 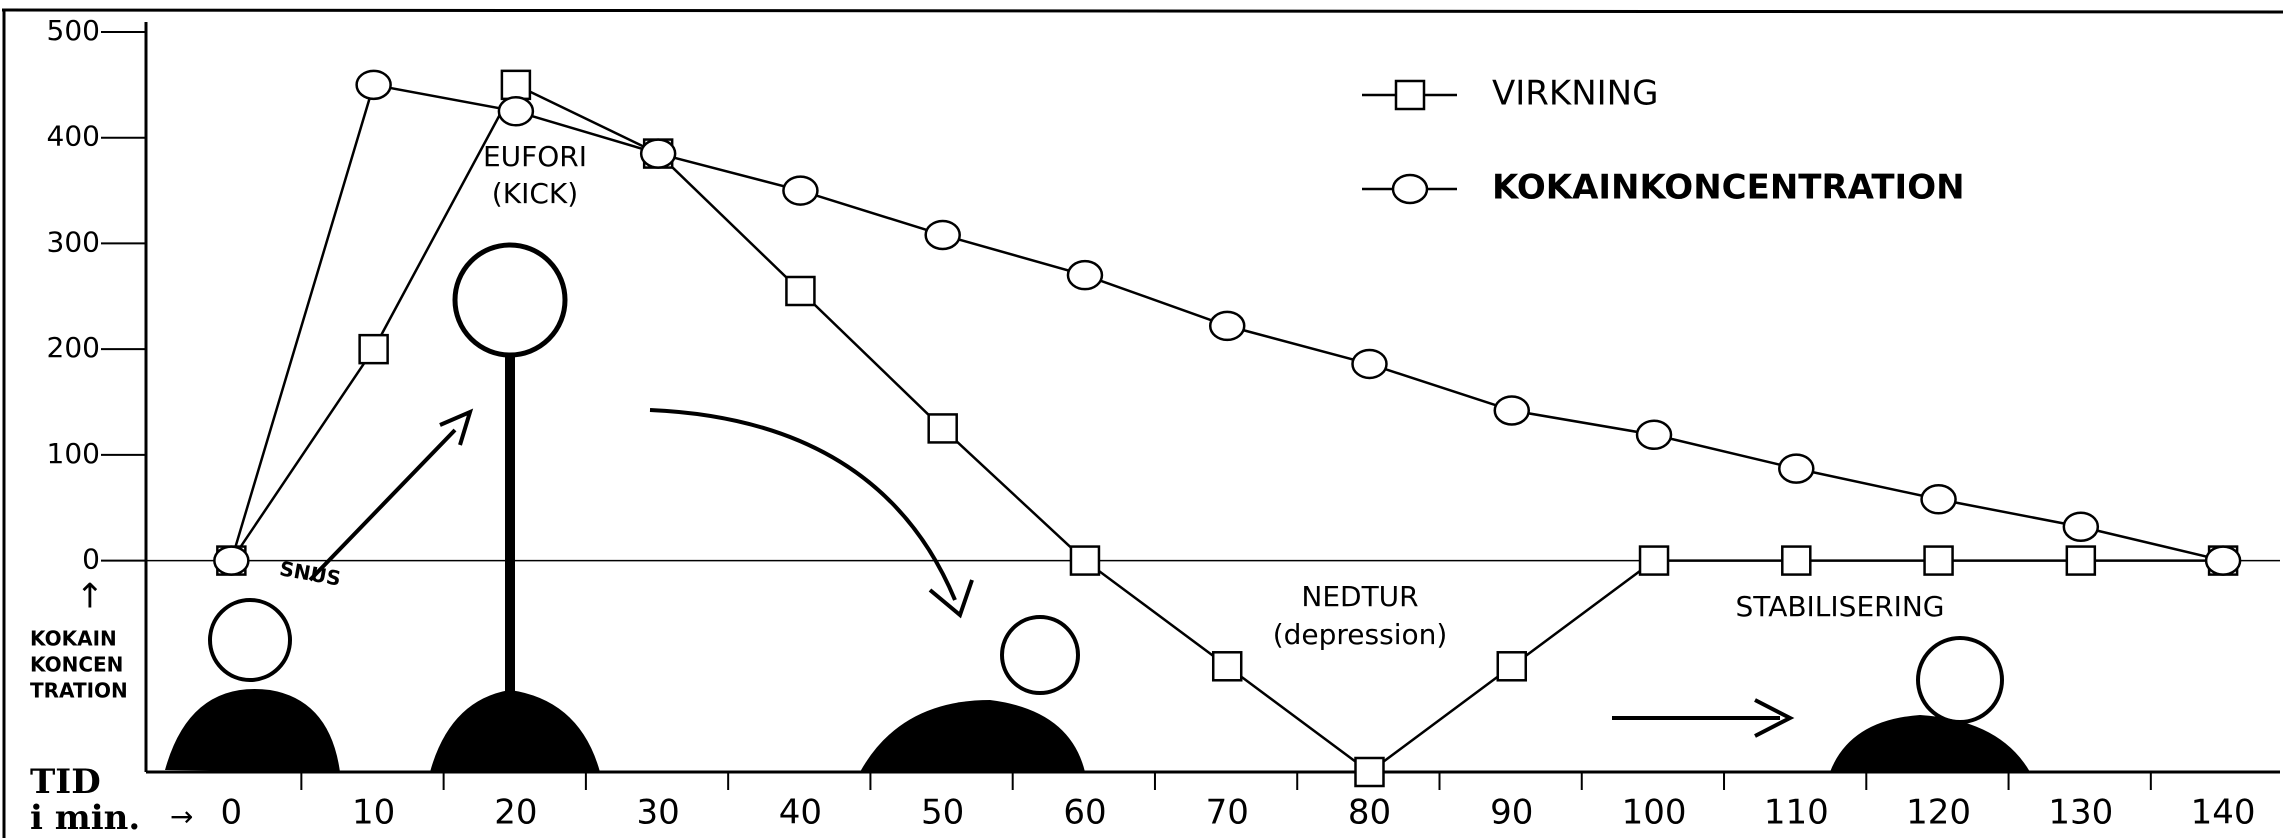 What do you see at coordinates (535, 156) in the screenshot?
I see `annotation: EUFORI` at bounding box center [535, 156].